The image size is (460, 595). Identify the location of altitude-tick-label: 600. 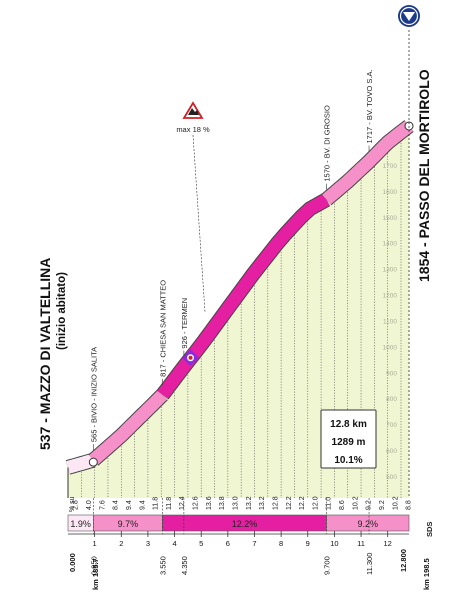
(391, 451).